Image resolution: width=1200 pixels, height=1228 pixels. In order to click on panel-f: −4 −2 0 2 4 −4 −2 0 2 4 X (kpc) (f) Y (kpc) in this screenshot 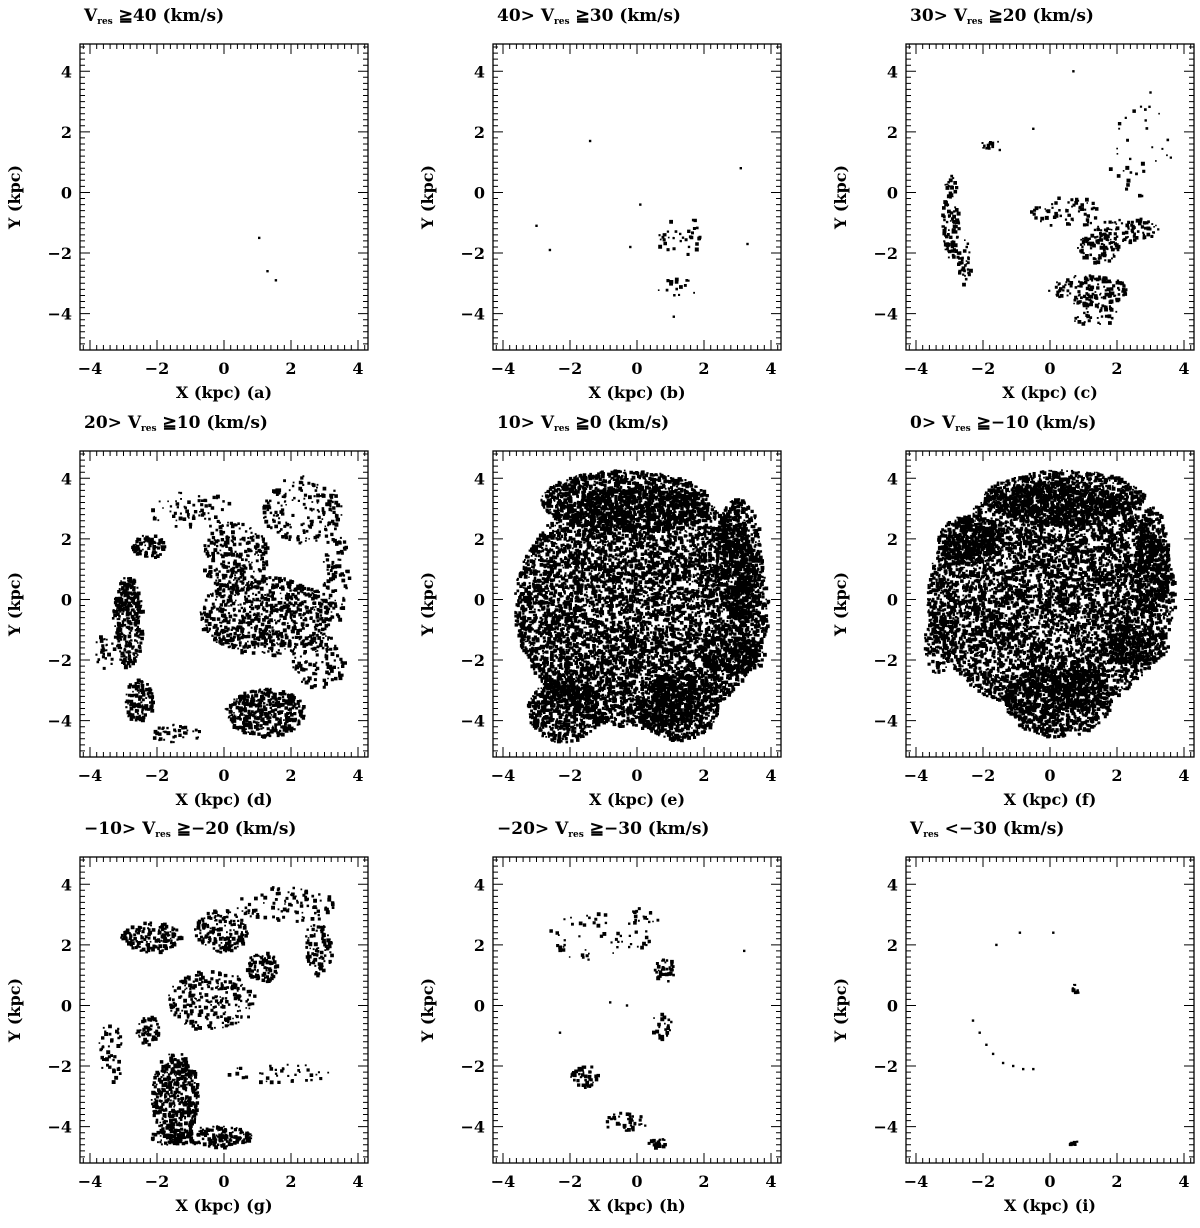, I will do `click(1013, 629)`.